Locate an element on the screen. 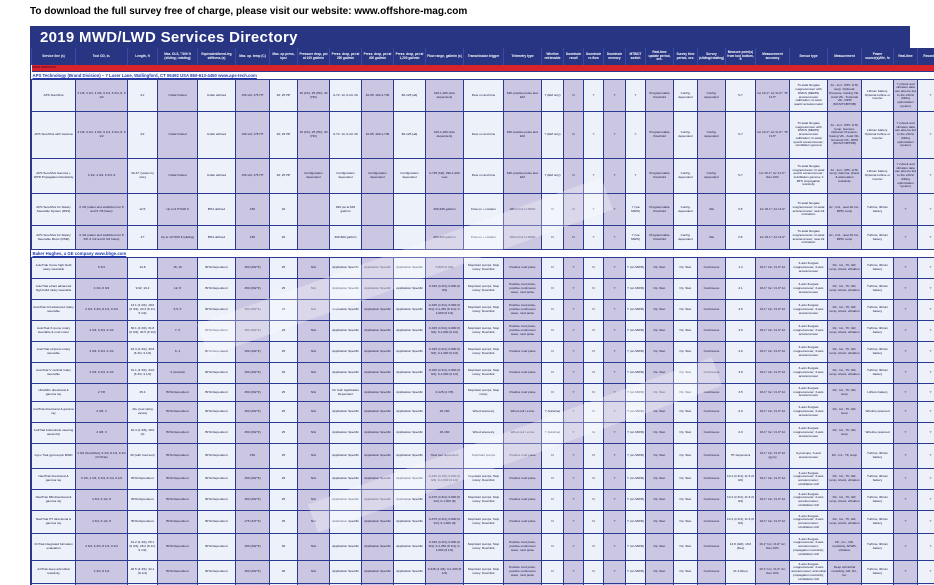  cell-text: ±0.1° Inc; ±1.0° Az; Res ±2% is located at coordinates (772, 571).